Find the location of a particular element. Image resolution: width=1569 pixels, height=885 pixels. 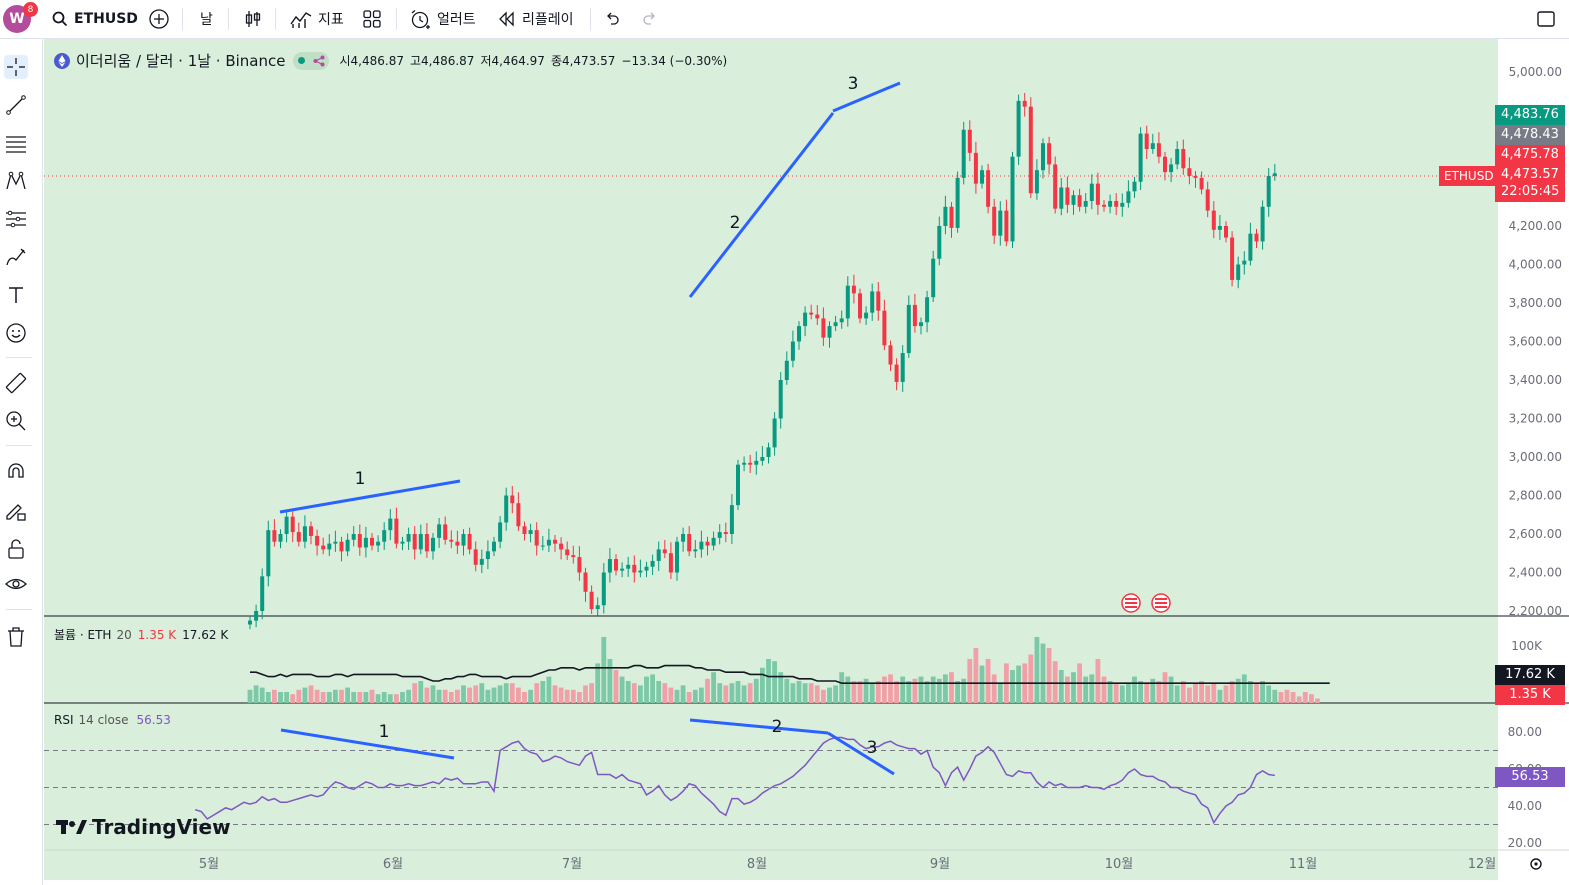

zoom-tool is located at coordinates (16, 421).